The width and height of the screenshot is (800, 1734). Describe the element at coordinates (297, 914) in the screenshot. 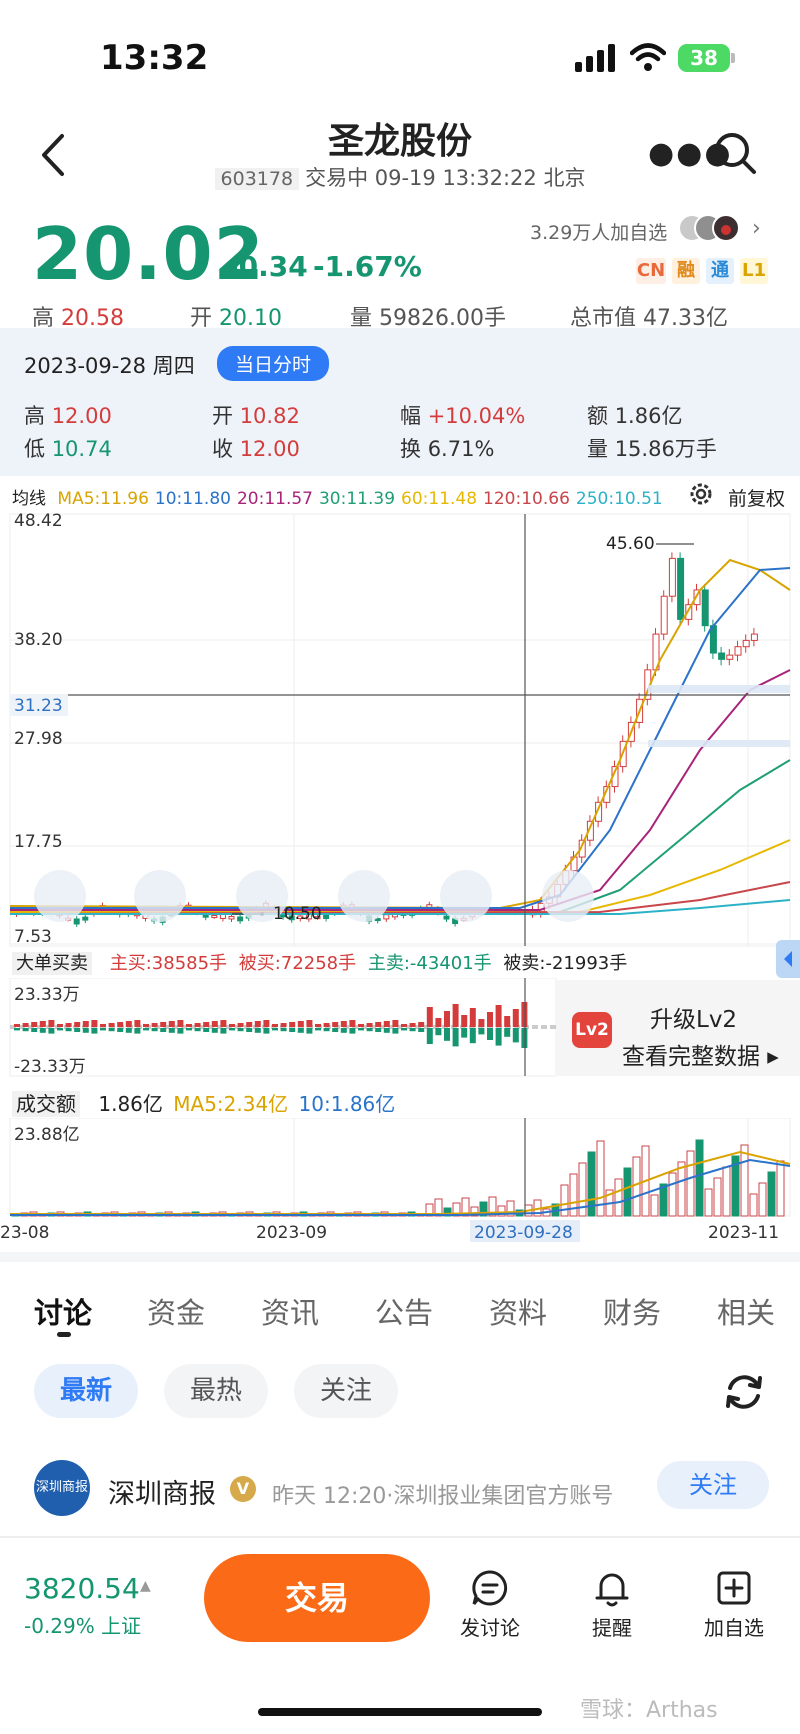

I see `min-price-label: 10.50` at that location.